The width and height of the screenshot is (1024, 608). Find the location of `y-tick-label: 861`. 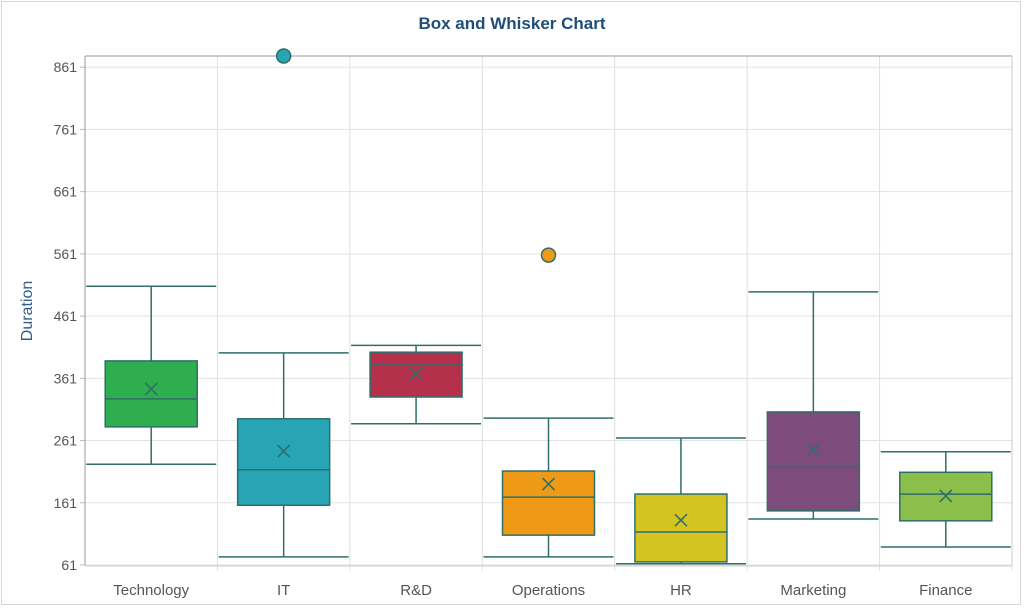

y-tick-label: 861 is located at coordinates (66, 67).